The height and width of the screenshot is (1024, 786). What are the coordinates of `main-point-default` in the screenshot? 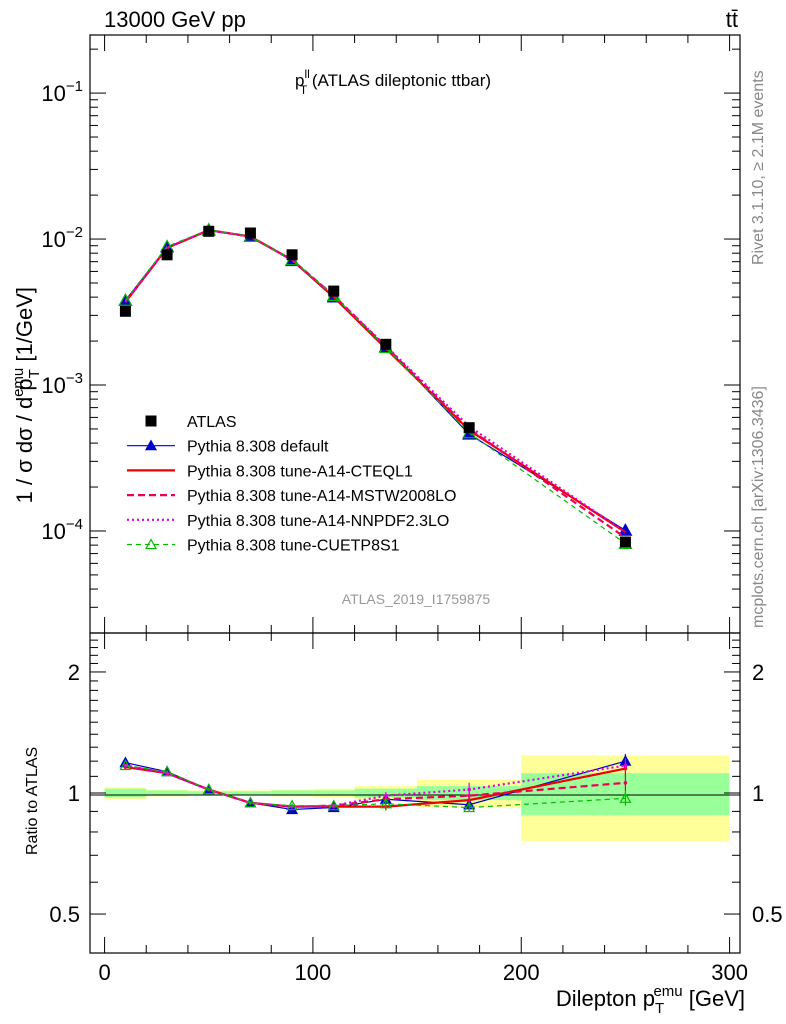 It's located at (469, 433).